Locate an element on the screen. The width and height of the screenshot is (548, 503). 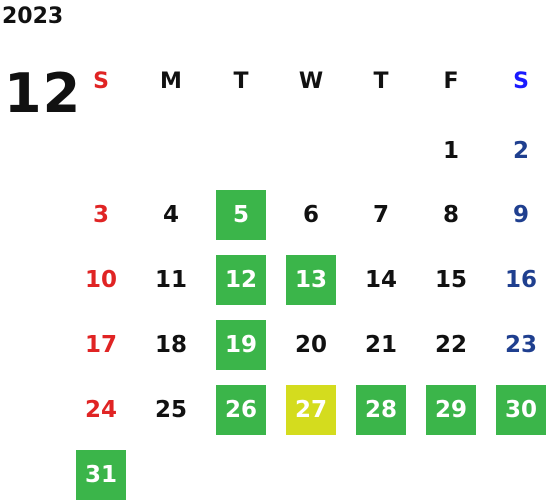
day-cell-26: 26 is located at coordinates (241, 410).